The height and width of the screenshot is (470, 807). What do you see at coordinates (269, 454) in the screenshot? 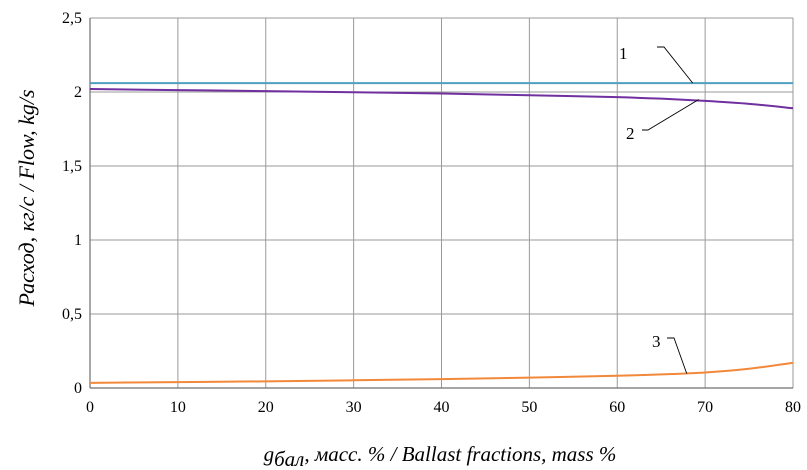
I see `x-axis-title-symbol: g` at bounding box center [269, 454].